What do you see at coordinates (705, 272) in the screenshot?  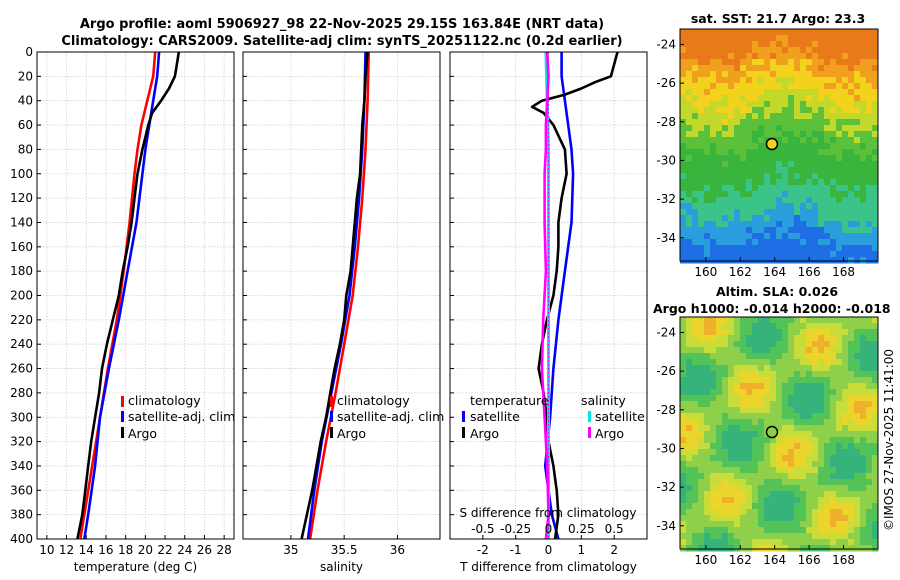 I see `map-x-tick-label: 160` at bounding box center [705, 272].